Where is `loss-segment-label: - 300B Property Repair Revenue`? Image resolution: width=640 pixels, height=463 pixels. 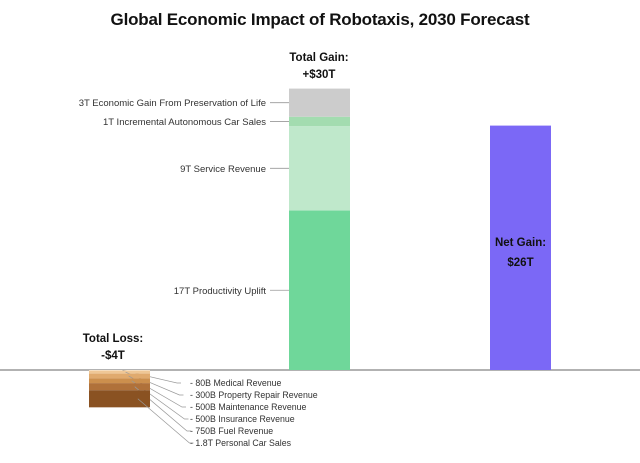
loss-segment-label: - 300B Property Repair Revenue is located at coordinates (254, 395).